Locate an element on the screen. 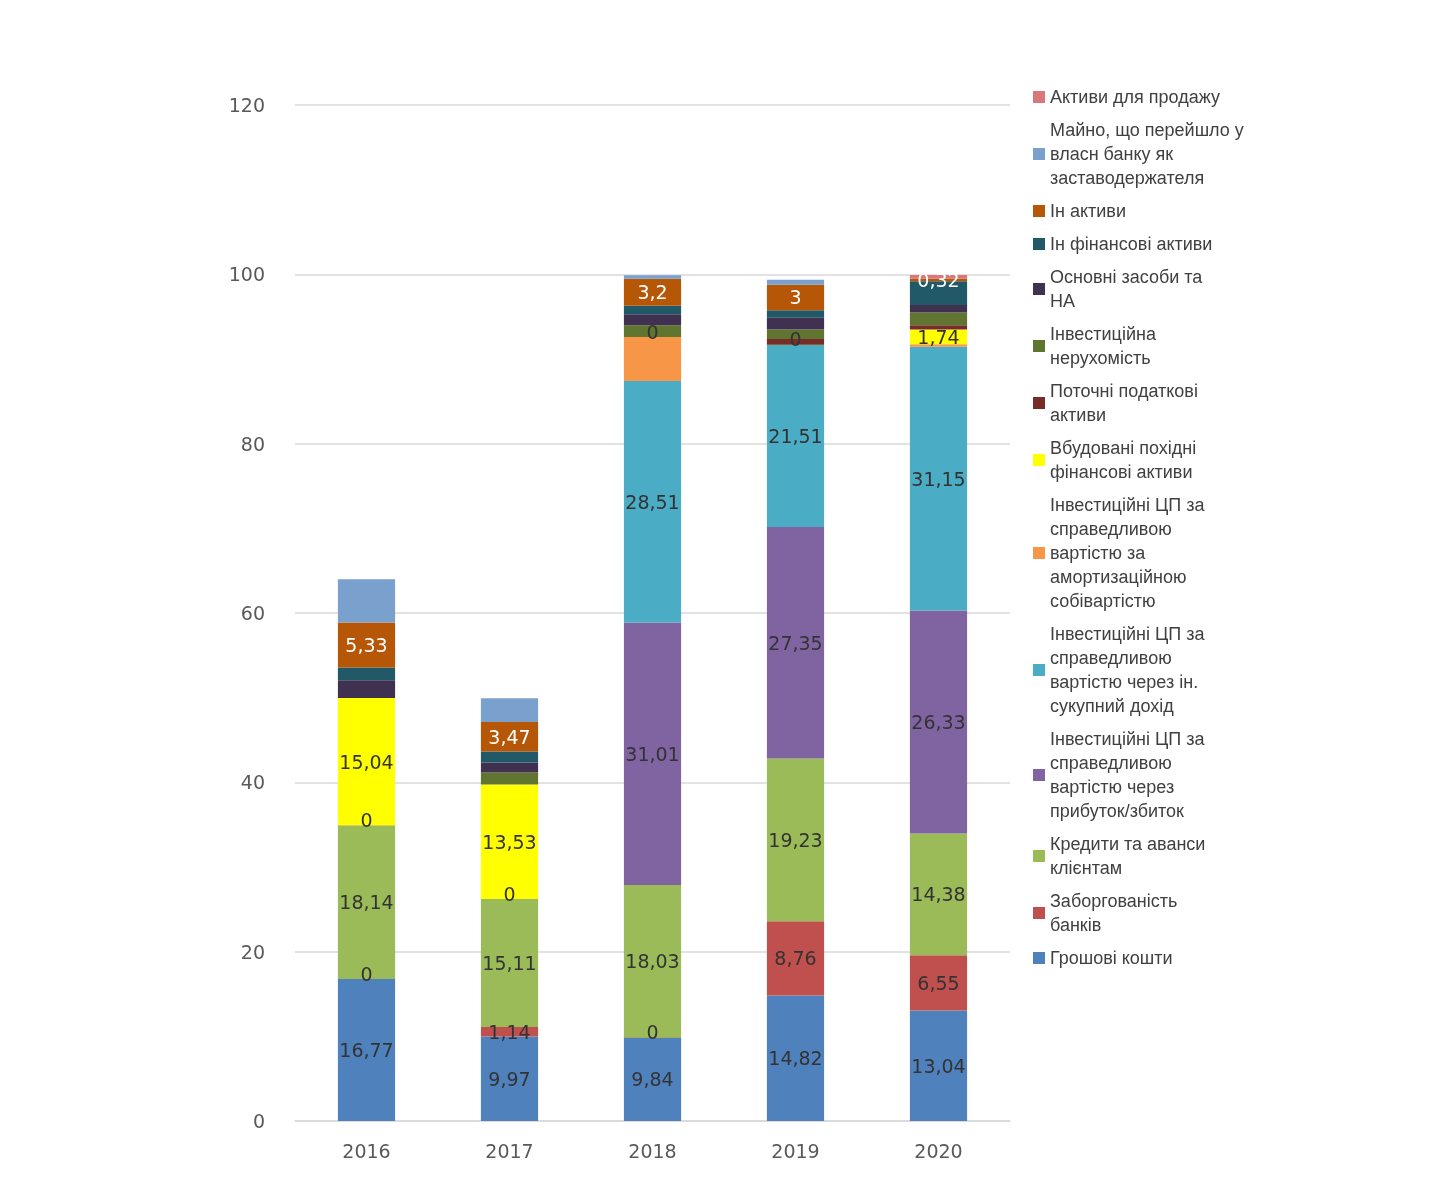 The width and height of the screenshot is (1447, 1191). x-tick-label: 2017 is located at coordinates (509, 1150).